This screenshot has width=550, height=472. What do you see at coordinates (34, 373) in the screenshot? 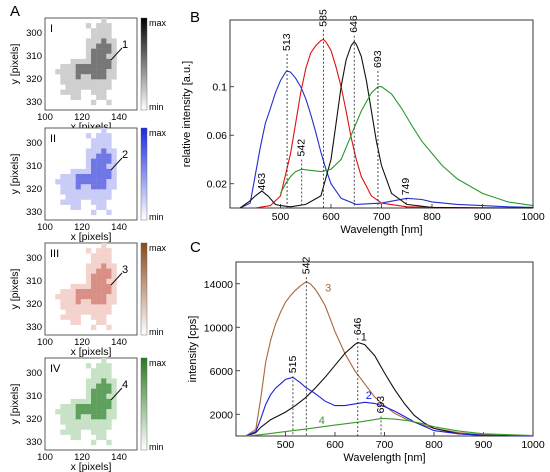
I see `map-y-tick-label: 300` at bounding box center [34, 373].